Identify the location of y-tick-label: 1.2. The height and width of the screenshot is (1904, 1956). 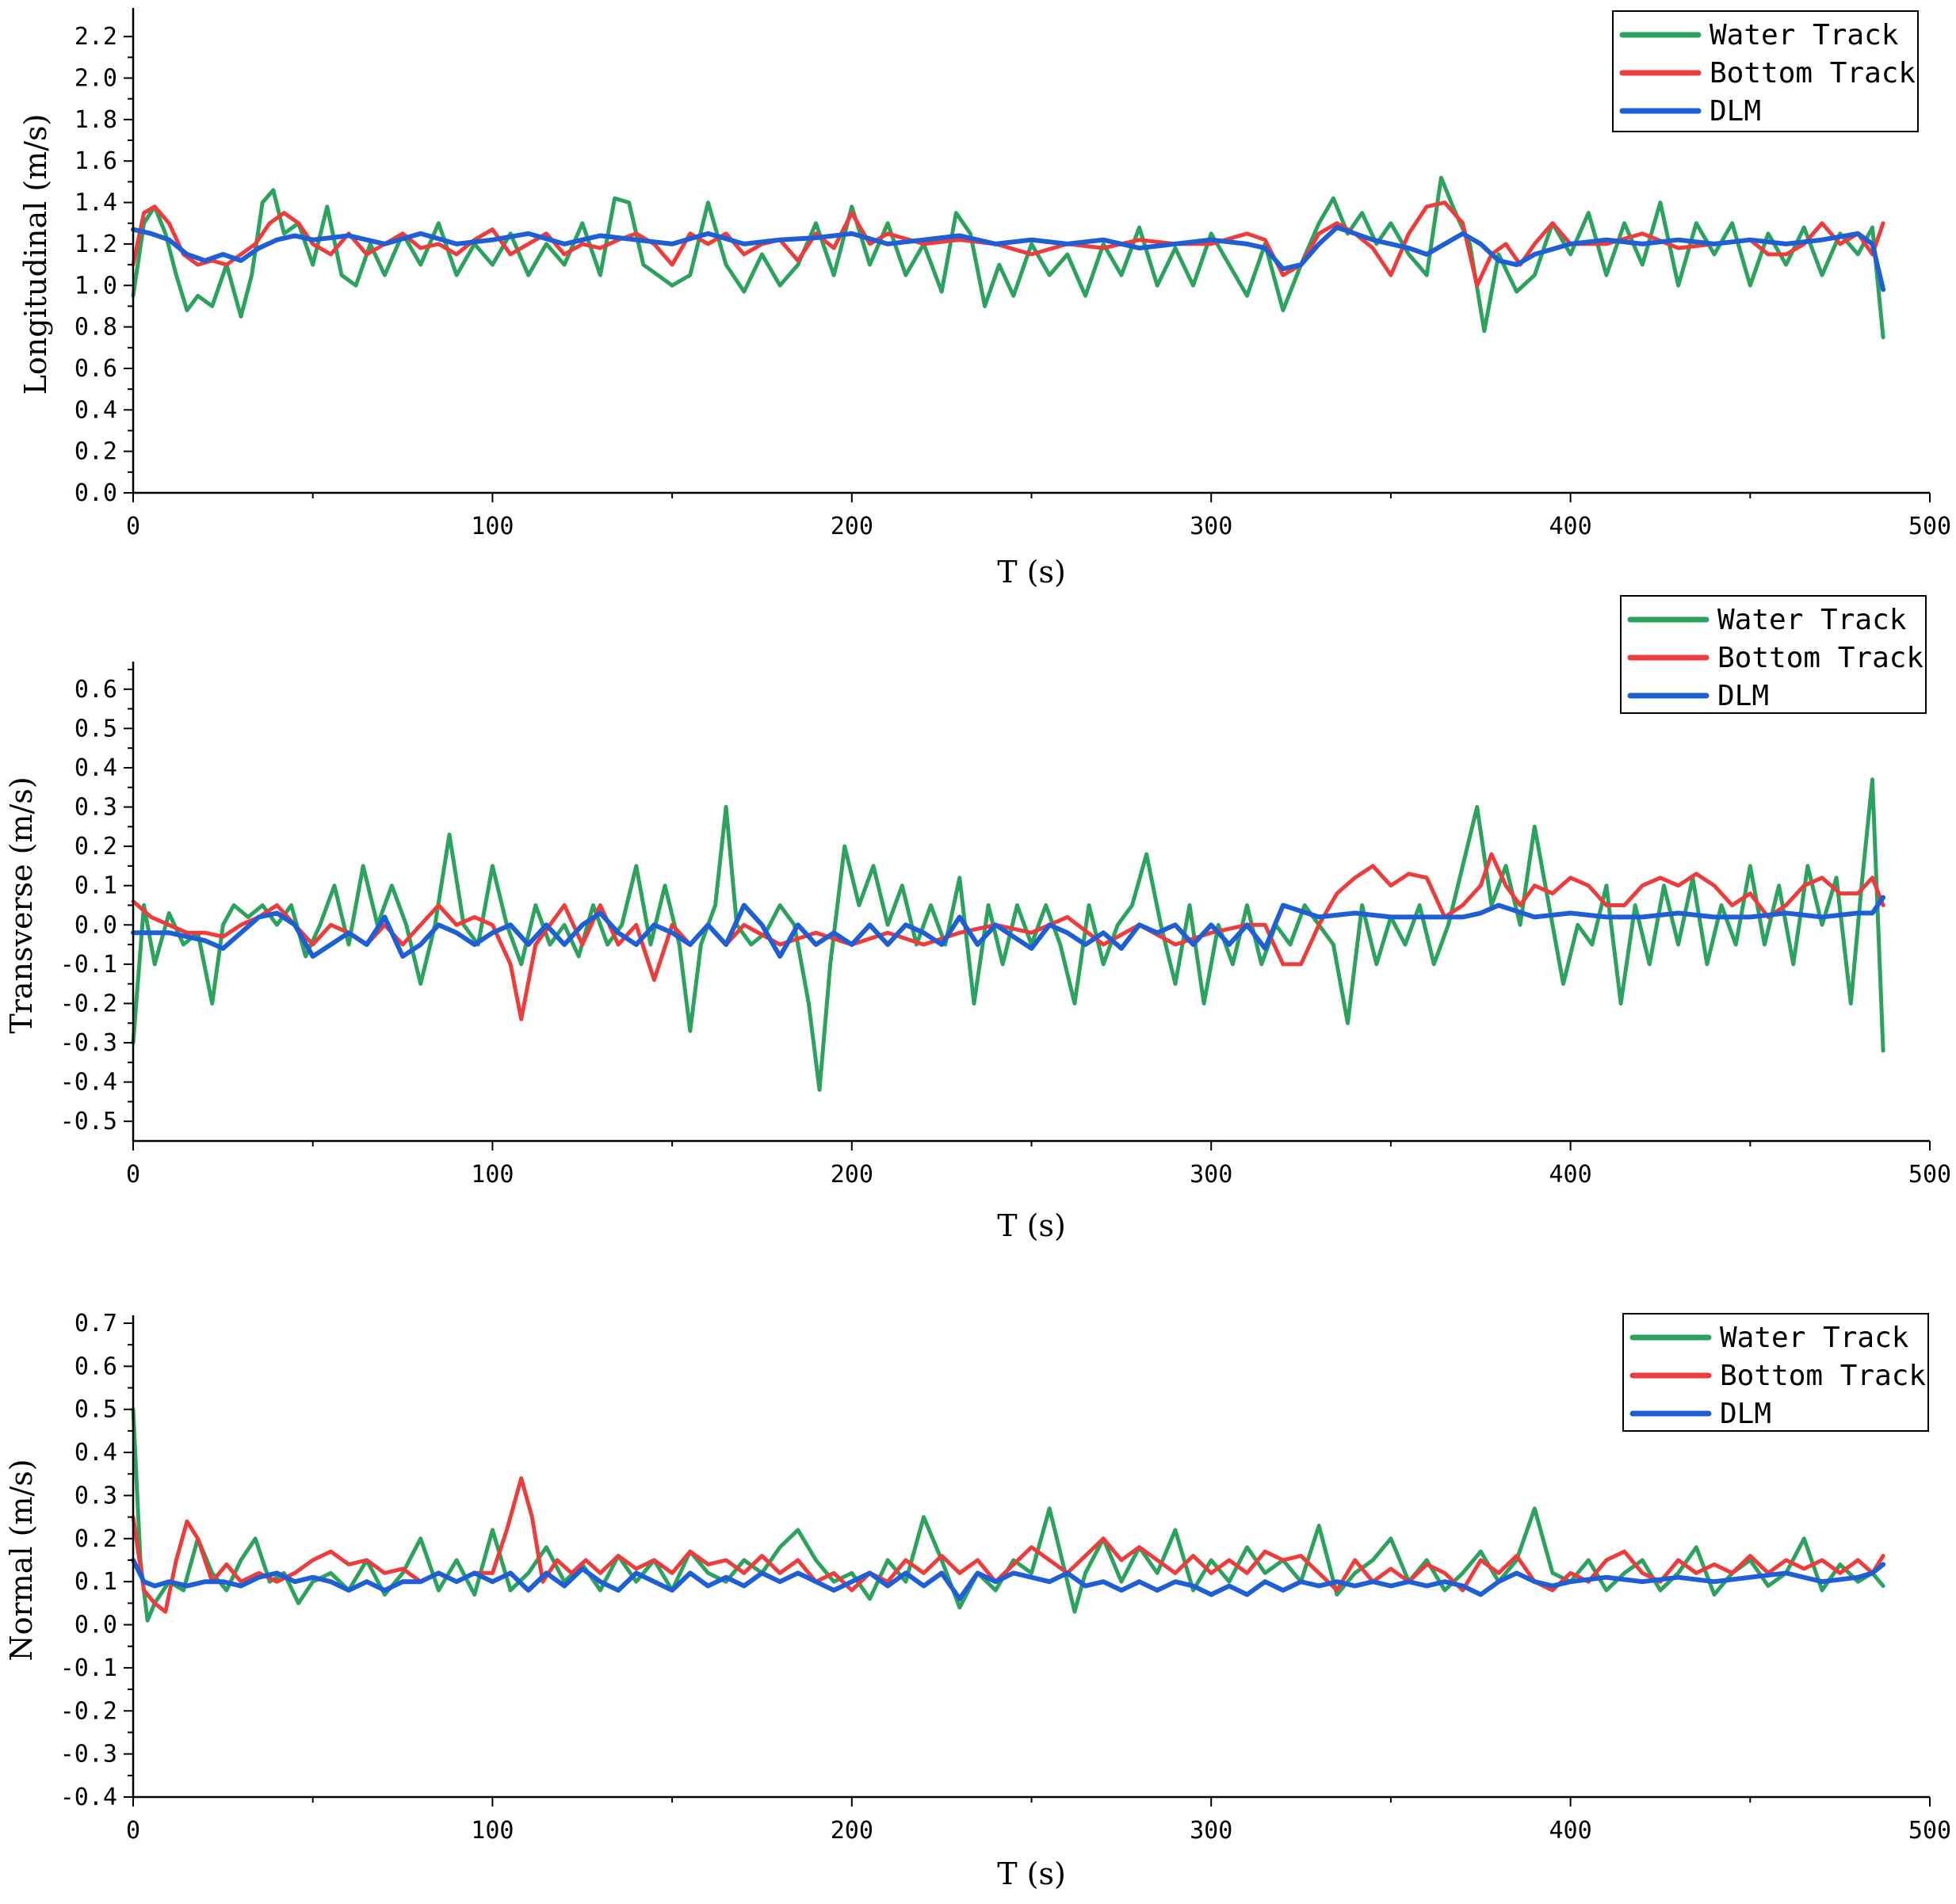
(95, 244).